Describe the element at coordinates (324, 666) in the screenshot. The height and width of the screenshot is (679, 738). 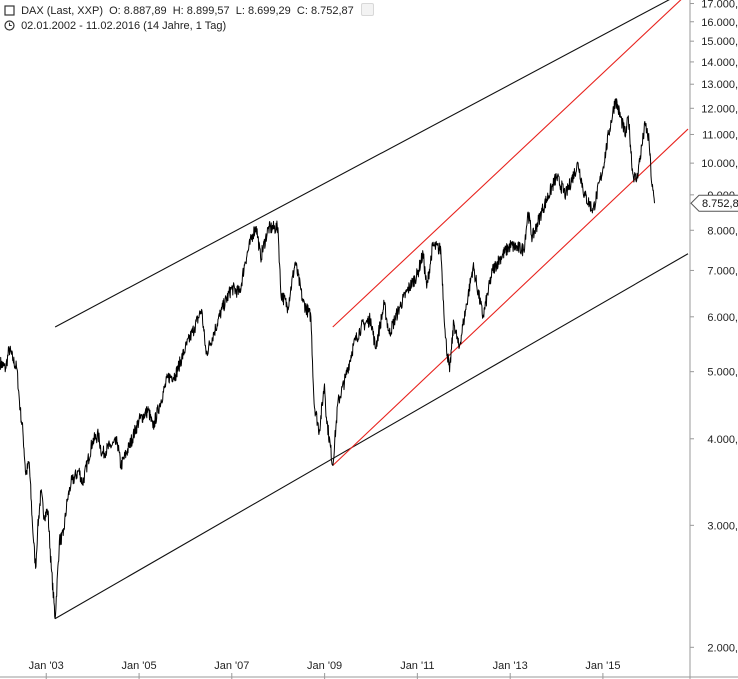
I see `x-tick-label: Jan '09` at that location.